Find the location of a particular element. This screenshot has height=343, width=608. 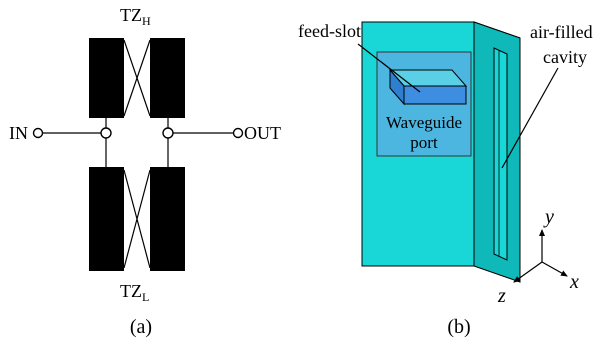

output-label: OUT is located at coordinates (262, 133).